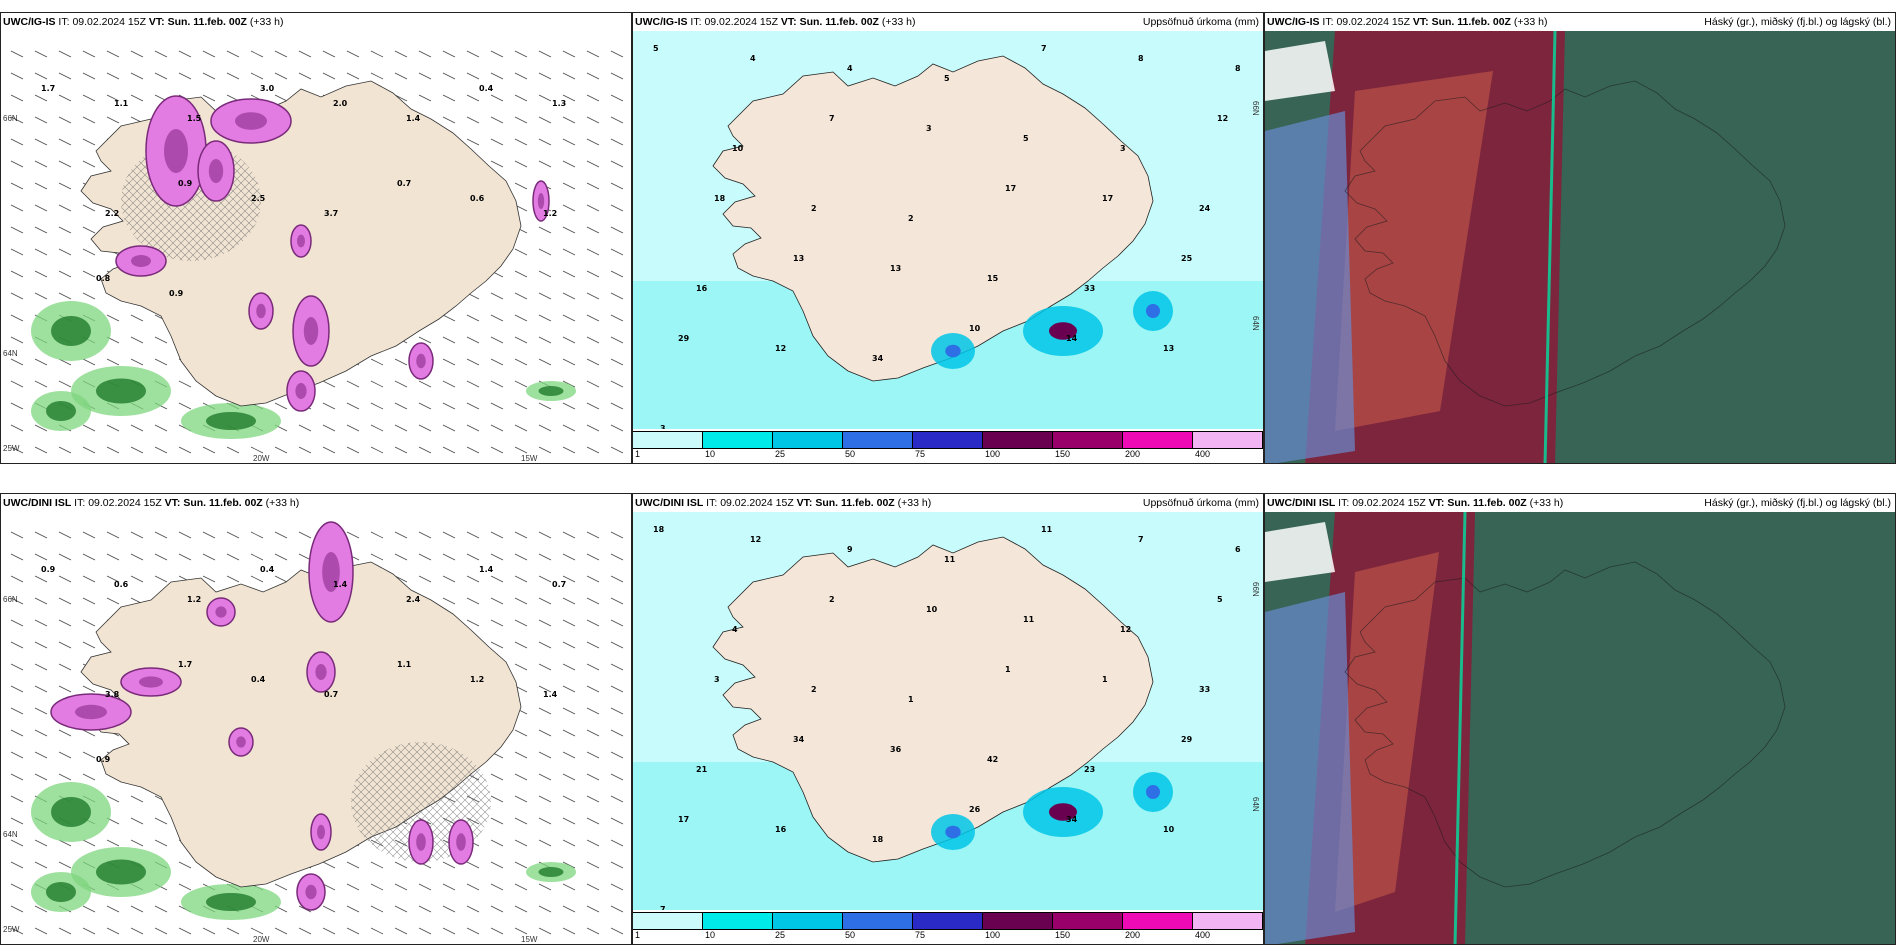 Image resolution: width=1900 pixels, height=950 pixels. I want to click on iceland-outline, so click(1565, 724).